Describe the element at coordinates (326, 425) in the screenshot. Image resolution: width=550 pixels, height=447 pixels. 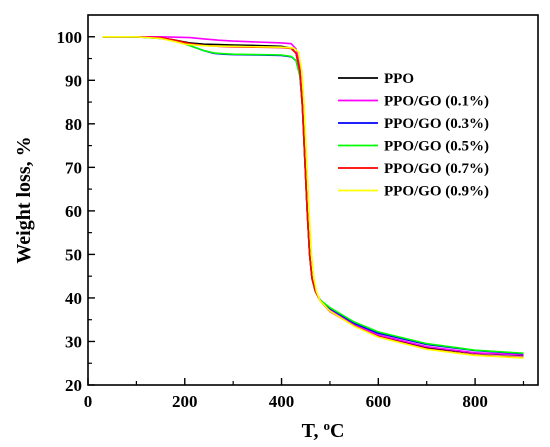
I see `x-axis-title-superscript: o` at that location.